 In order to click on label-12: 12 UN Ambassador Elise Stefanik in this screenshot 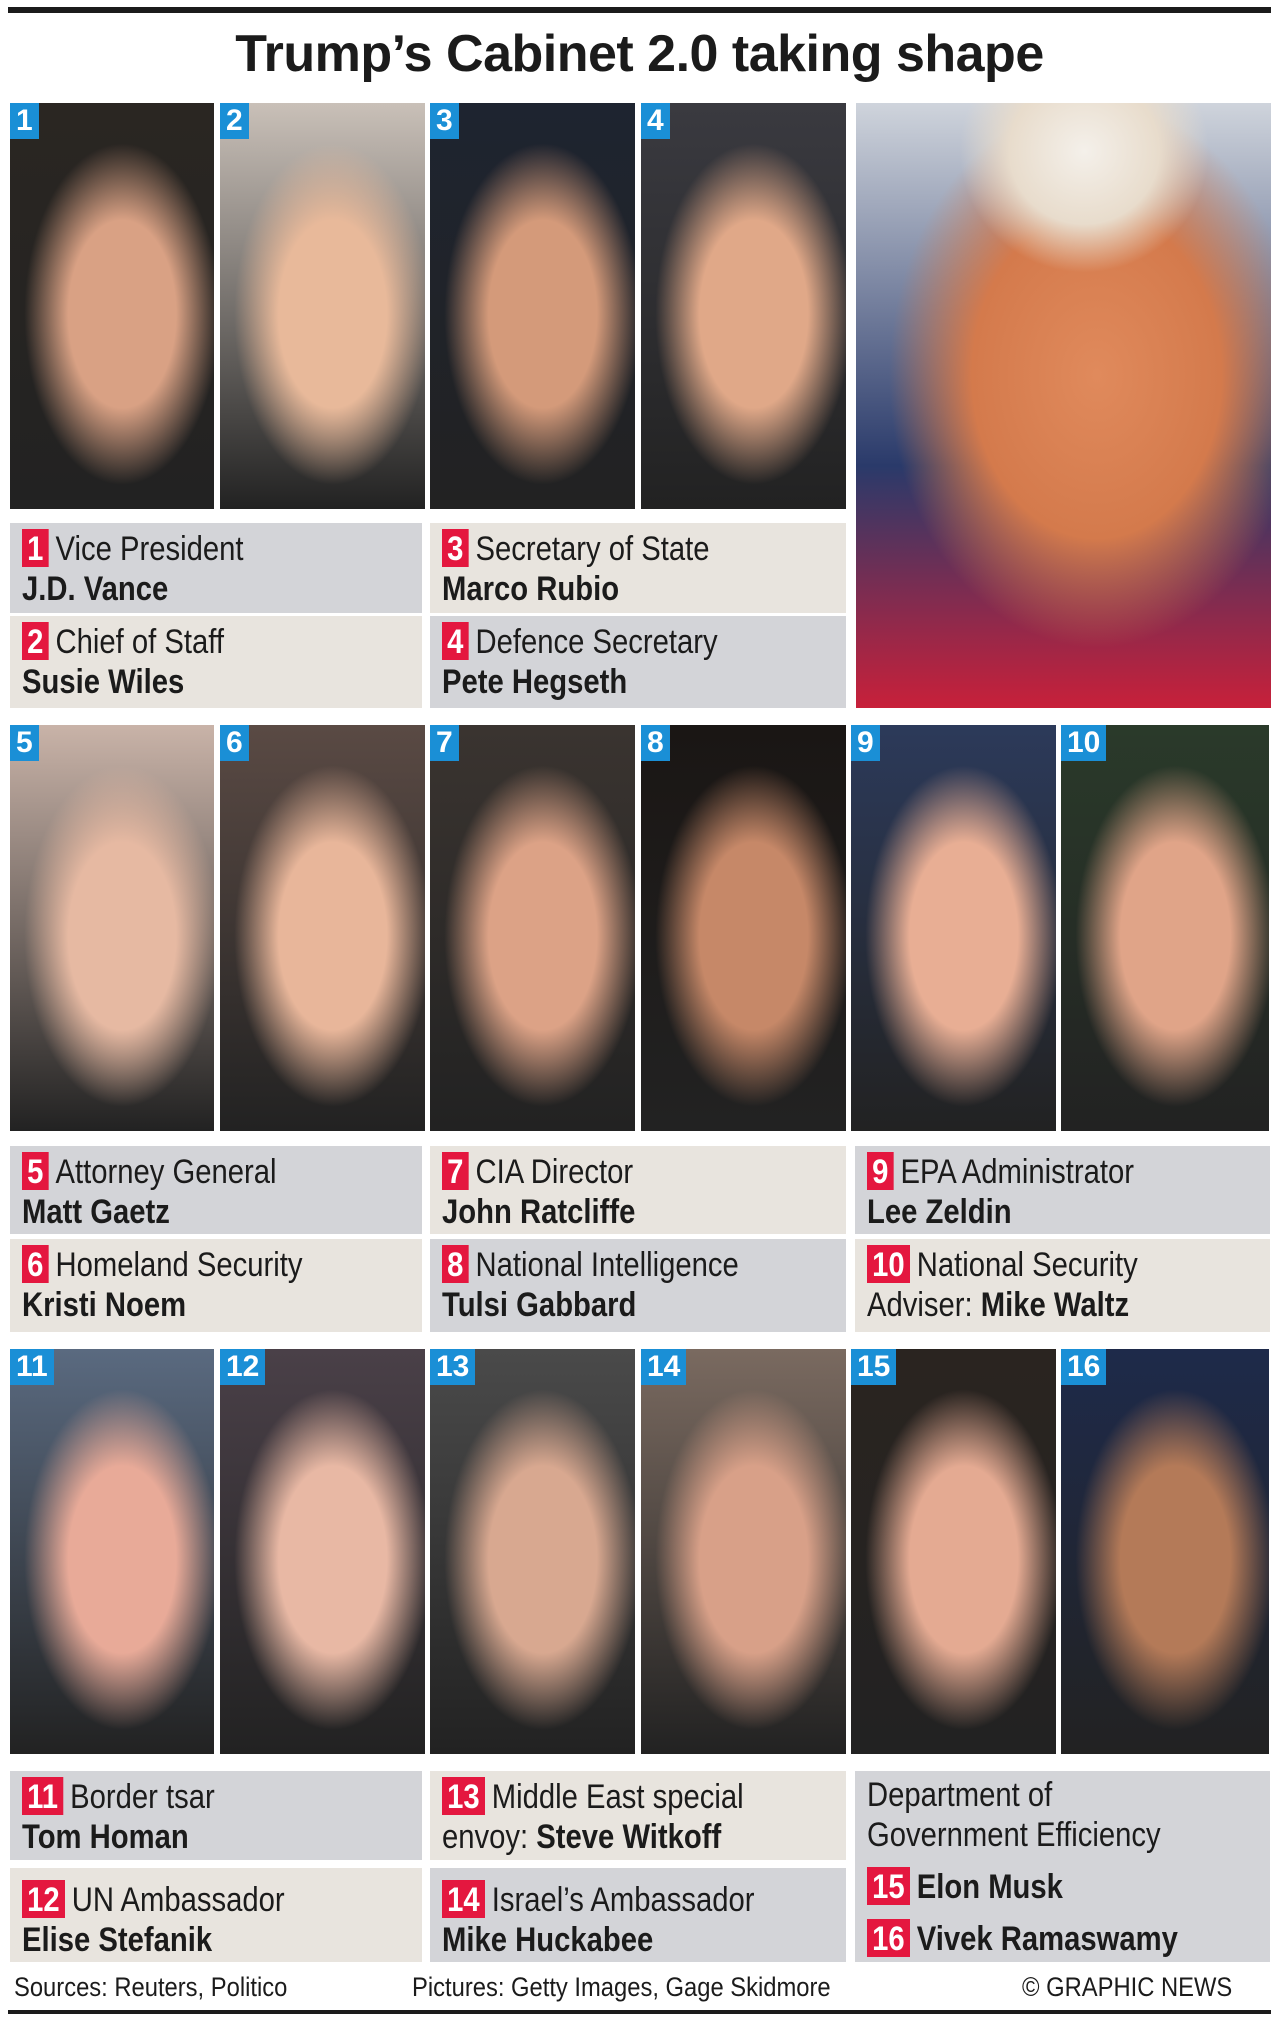, I will do `click(216, 1915)`.